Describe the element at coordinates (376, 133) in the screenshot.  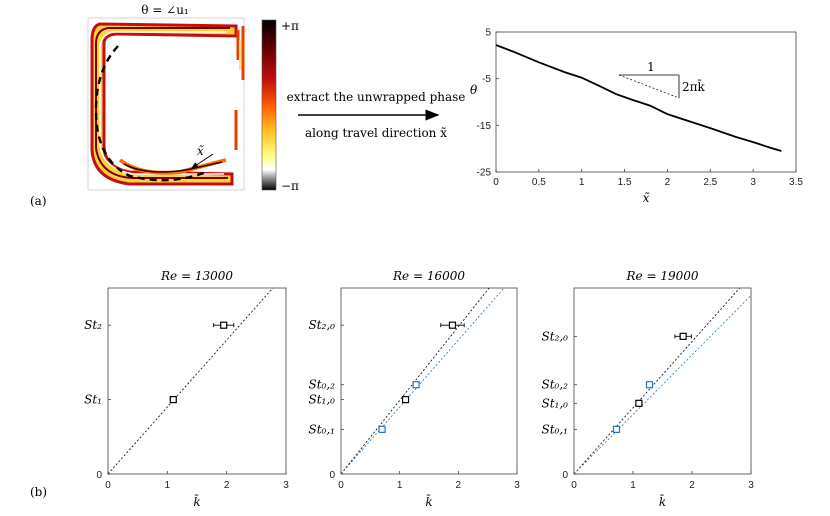
I see `arrow-text-line2: along travel direction x̃` at that location.